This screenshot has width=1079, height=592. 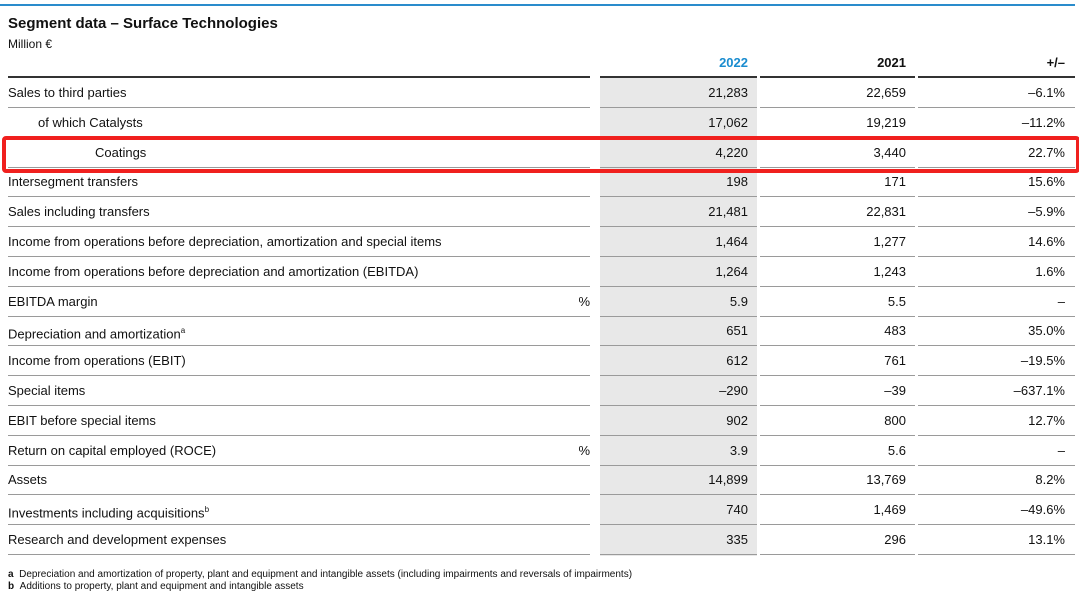 I want to click on cell-value: 800, so click(x=895, y=420).